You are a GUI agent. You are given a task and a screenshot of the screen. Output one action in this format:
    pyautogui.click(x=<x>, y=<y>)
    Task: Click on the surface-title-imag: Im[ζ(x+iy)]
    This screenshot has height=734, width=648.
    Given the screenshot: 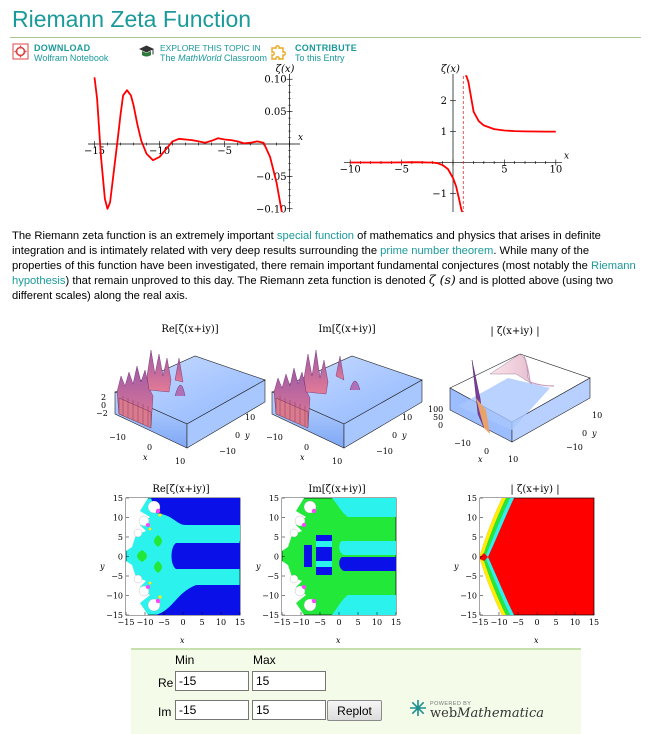 What is the action you would take?
    pyautogui.click(x=347, y=329)
    